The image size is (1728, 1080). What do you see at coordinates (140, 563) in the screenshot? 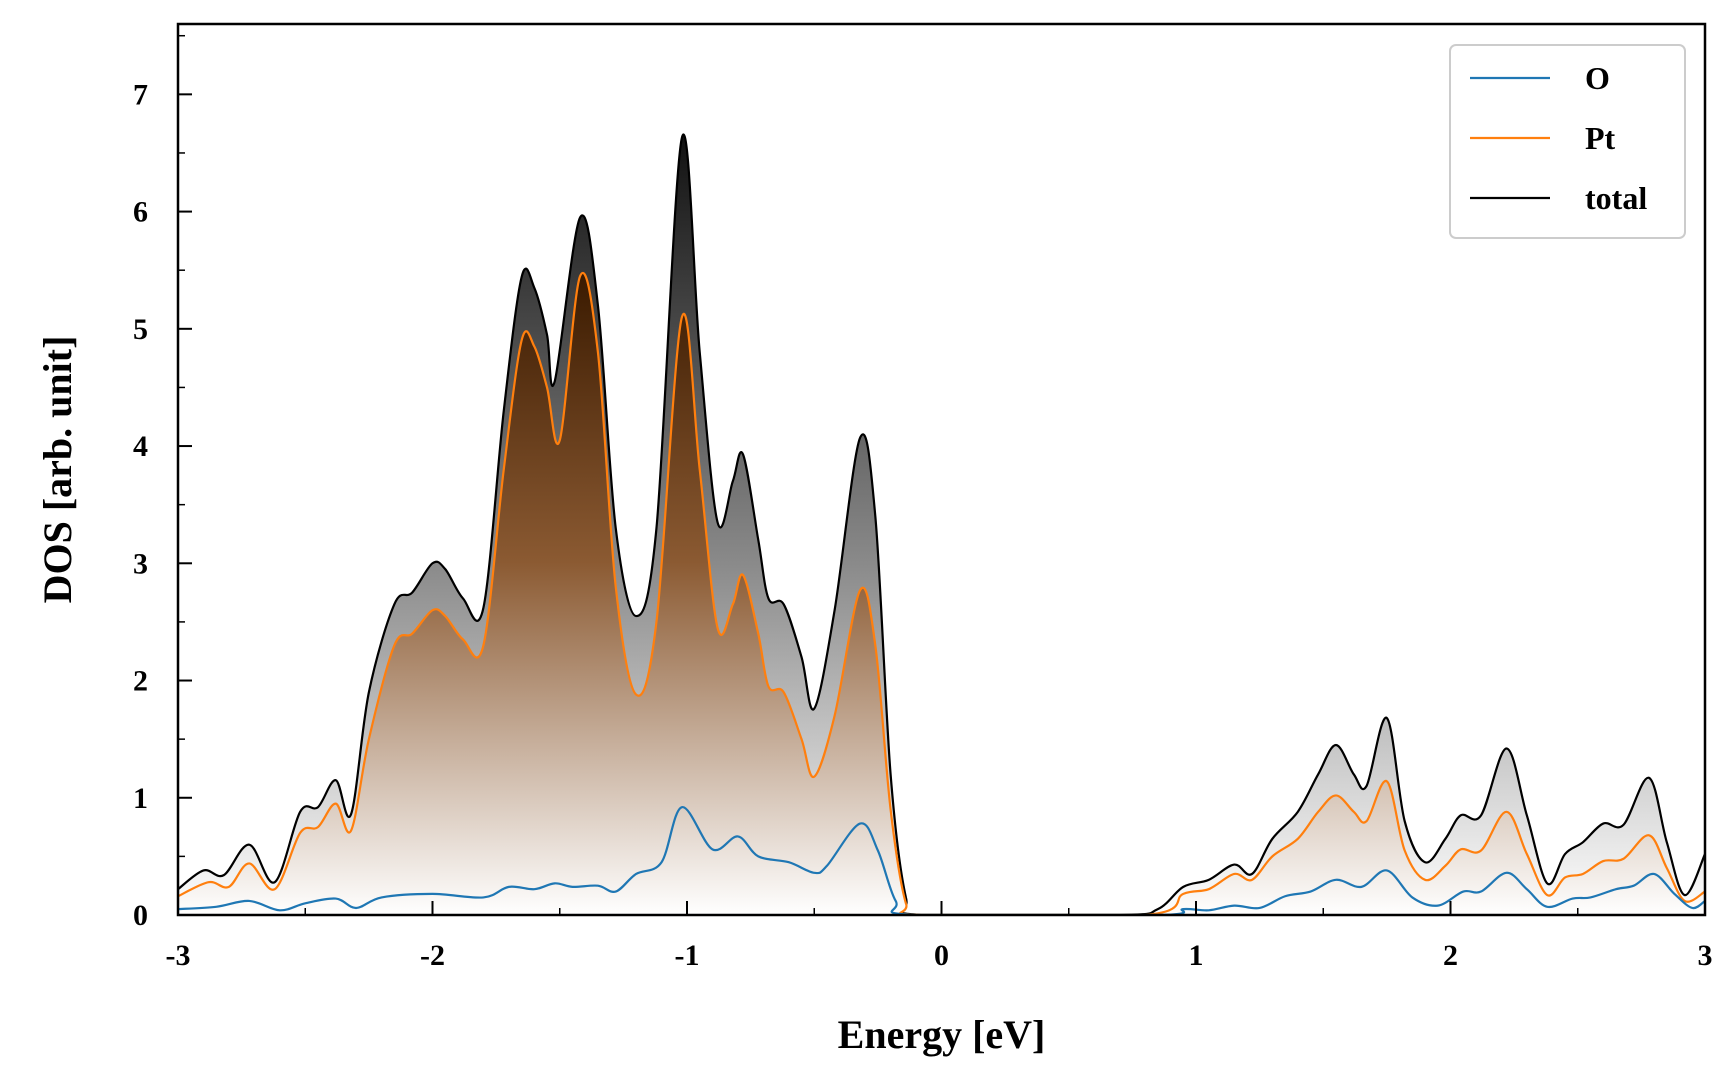
I see `y-tick-label: 3` at bounding box center [140, 563].